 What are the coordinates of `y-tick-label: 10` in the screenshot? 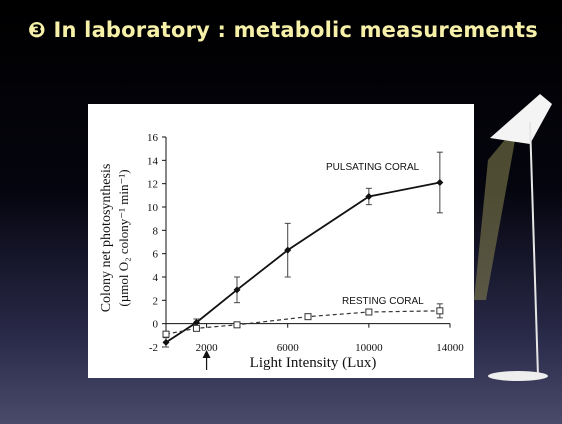 It's located at (153, 208).